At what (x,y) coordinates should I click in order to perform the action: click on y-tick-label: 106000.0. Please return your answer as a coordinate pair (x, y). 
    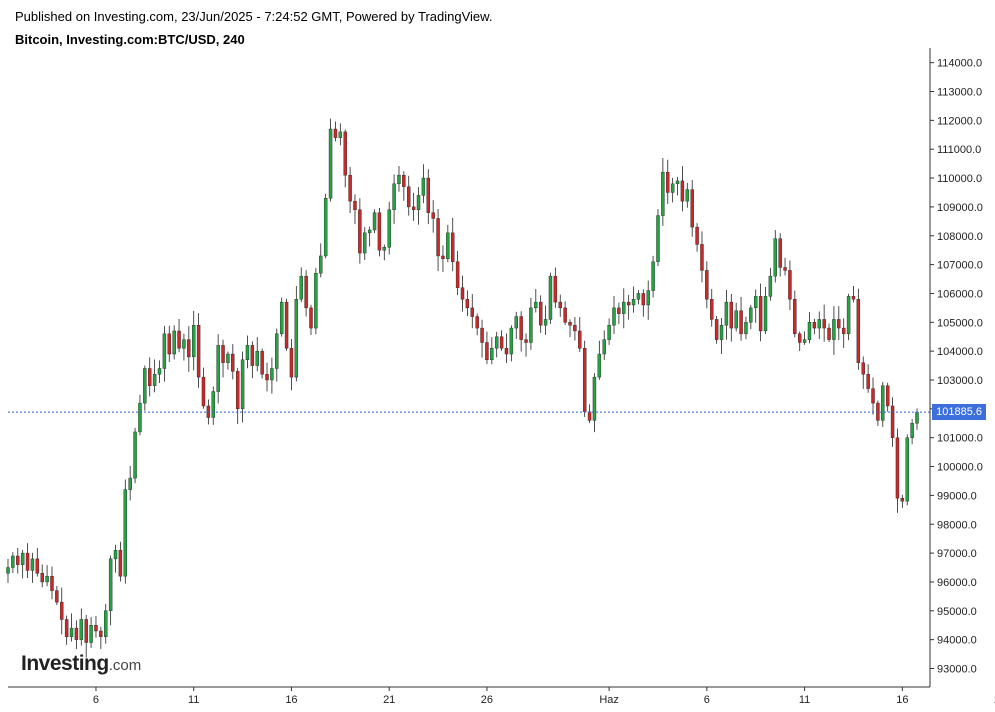
    Looking at the image, I should click on (960, 294).